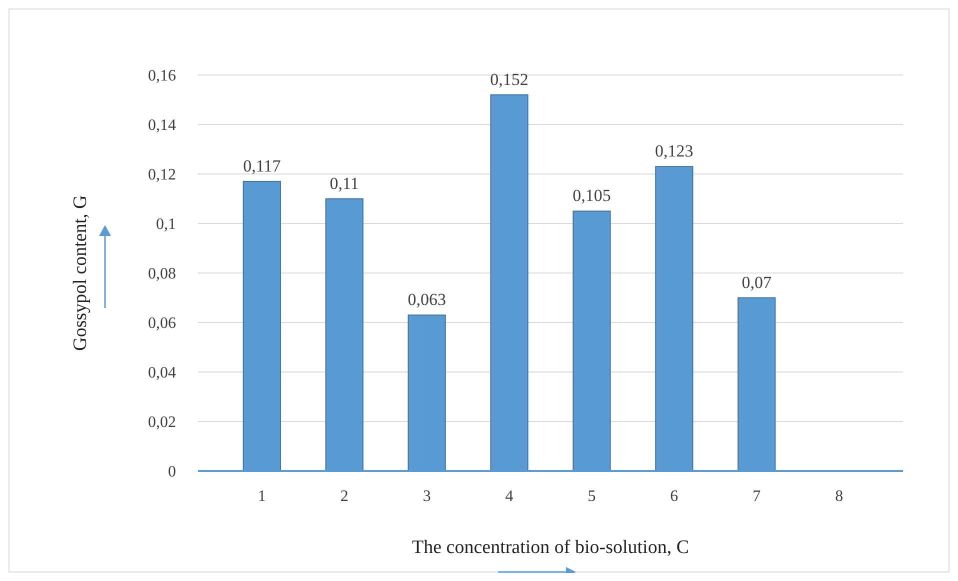  Describe the element at coordinates (162, 125) in the screenshot. I see `y-tick-label: 0,14` at that location.